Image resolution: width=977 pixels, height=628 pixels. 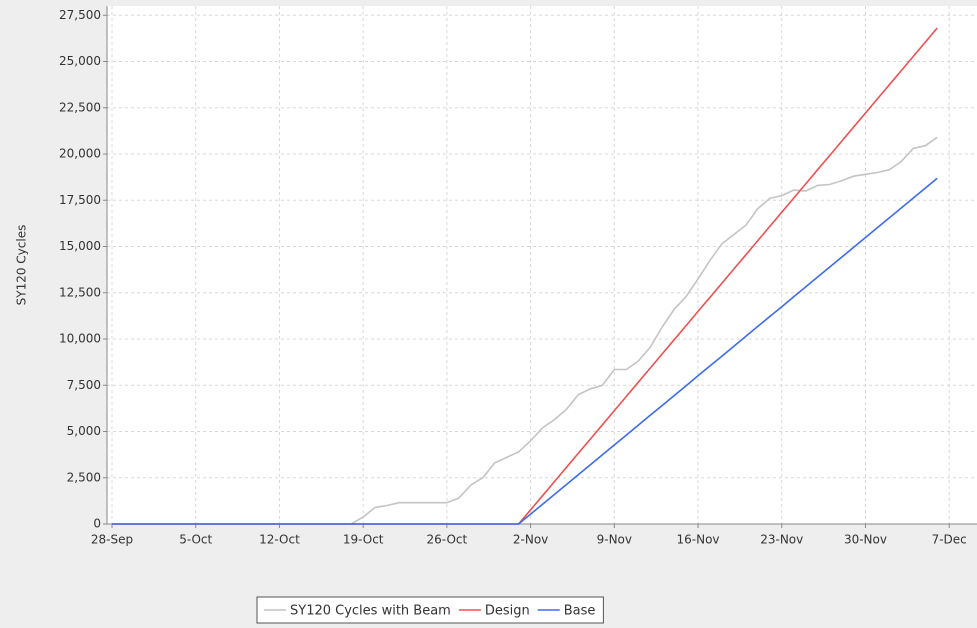 What do you see at coordinates (865, 540) in the screenshot?
I see `x-tick-label: 30-Nov` at bounding box center [865, 540].